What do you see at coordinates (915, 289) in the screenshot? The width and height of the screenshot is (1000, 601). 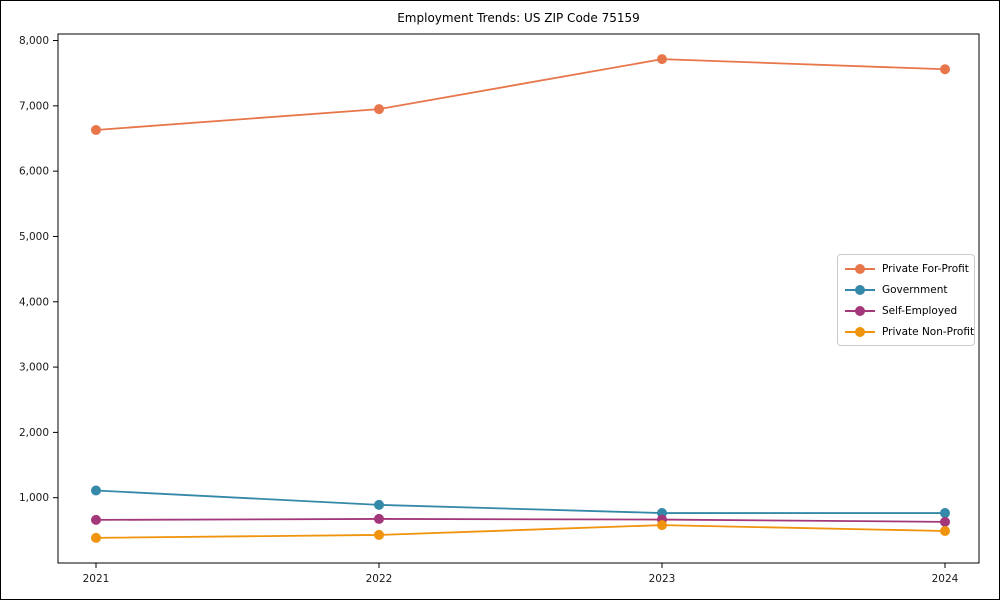 I see `legend-label: Government` at bounding box center [915, 289].